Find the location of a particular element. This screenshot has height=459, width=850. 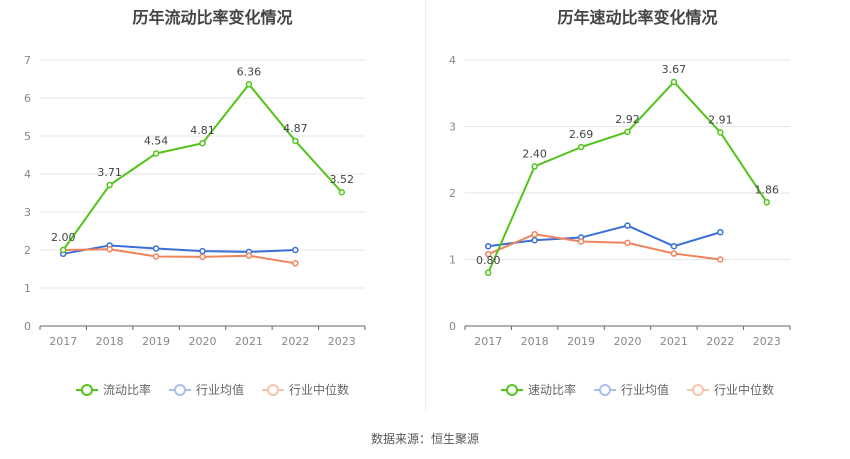

data-label: 2.40 is located at coordinates (534, 153).